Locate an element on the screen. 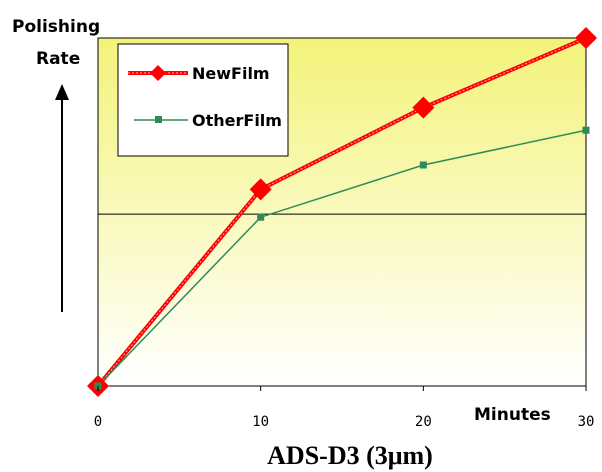 The width and height of the screenshot is (602, 472). y-axis-label-line-2: Rate is located at coordinates (58, 59).